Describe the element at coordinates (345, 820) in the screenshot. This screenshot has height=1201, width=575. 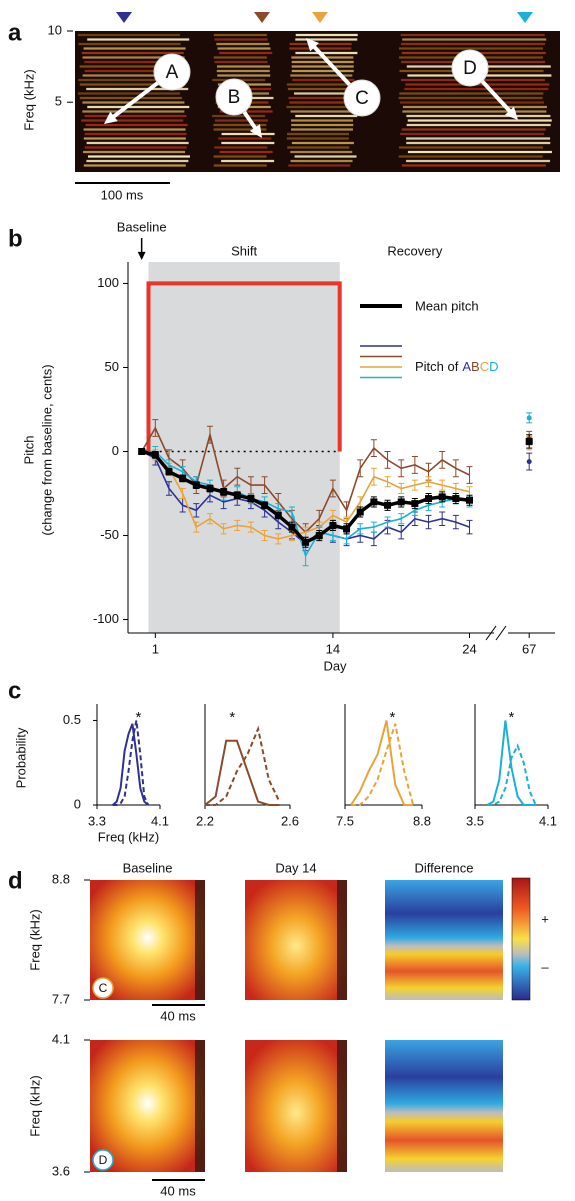
I see `x-tick-label: 7.5` at that location.